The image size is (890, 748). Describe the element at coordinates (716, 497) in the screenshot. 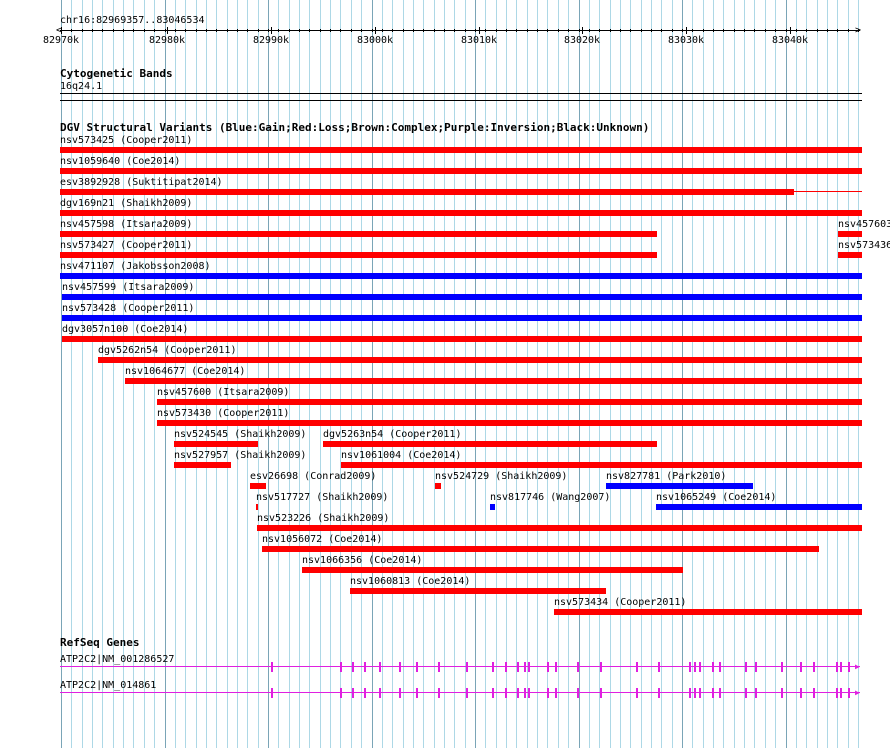

I see `variant-label: nsv1065249 (Coe2014)` at that location.